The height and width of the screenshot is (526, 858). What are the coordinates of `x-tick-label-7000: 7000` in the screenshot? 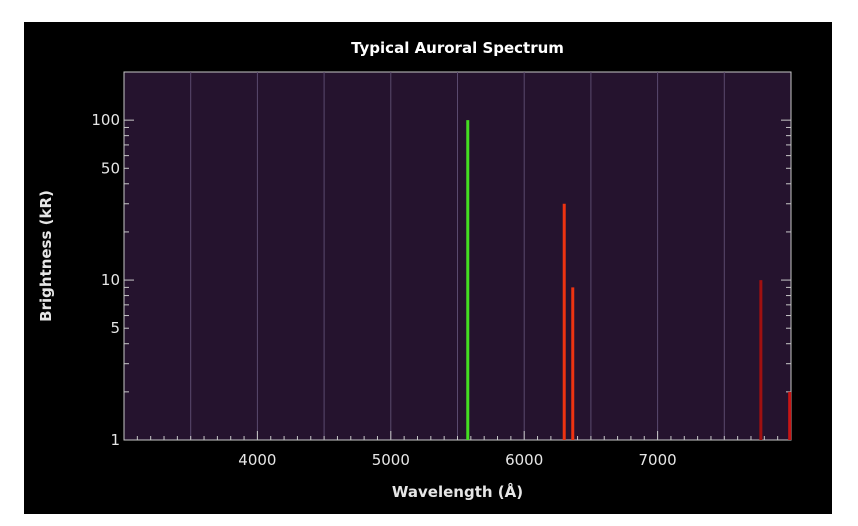 It's located at (658, 460).